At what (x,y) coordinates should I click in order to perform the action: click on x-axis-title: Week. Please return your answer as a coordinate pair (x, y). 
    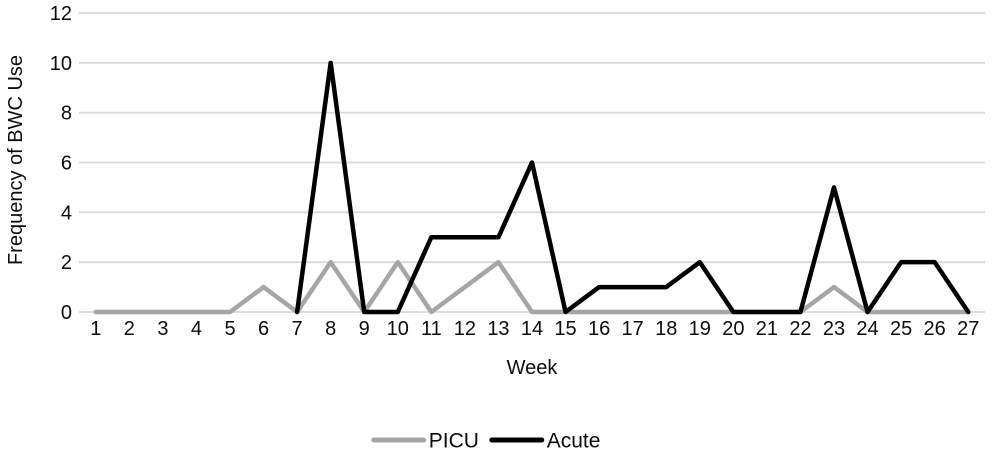
    Looking at the image, I should click on (533, 368).